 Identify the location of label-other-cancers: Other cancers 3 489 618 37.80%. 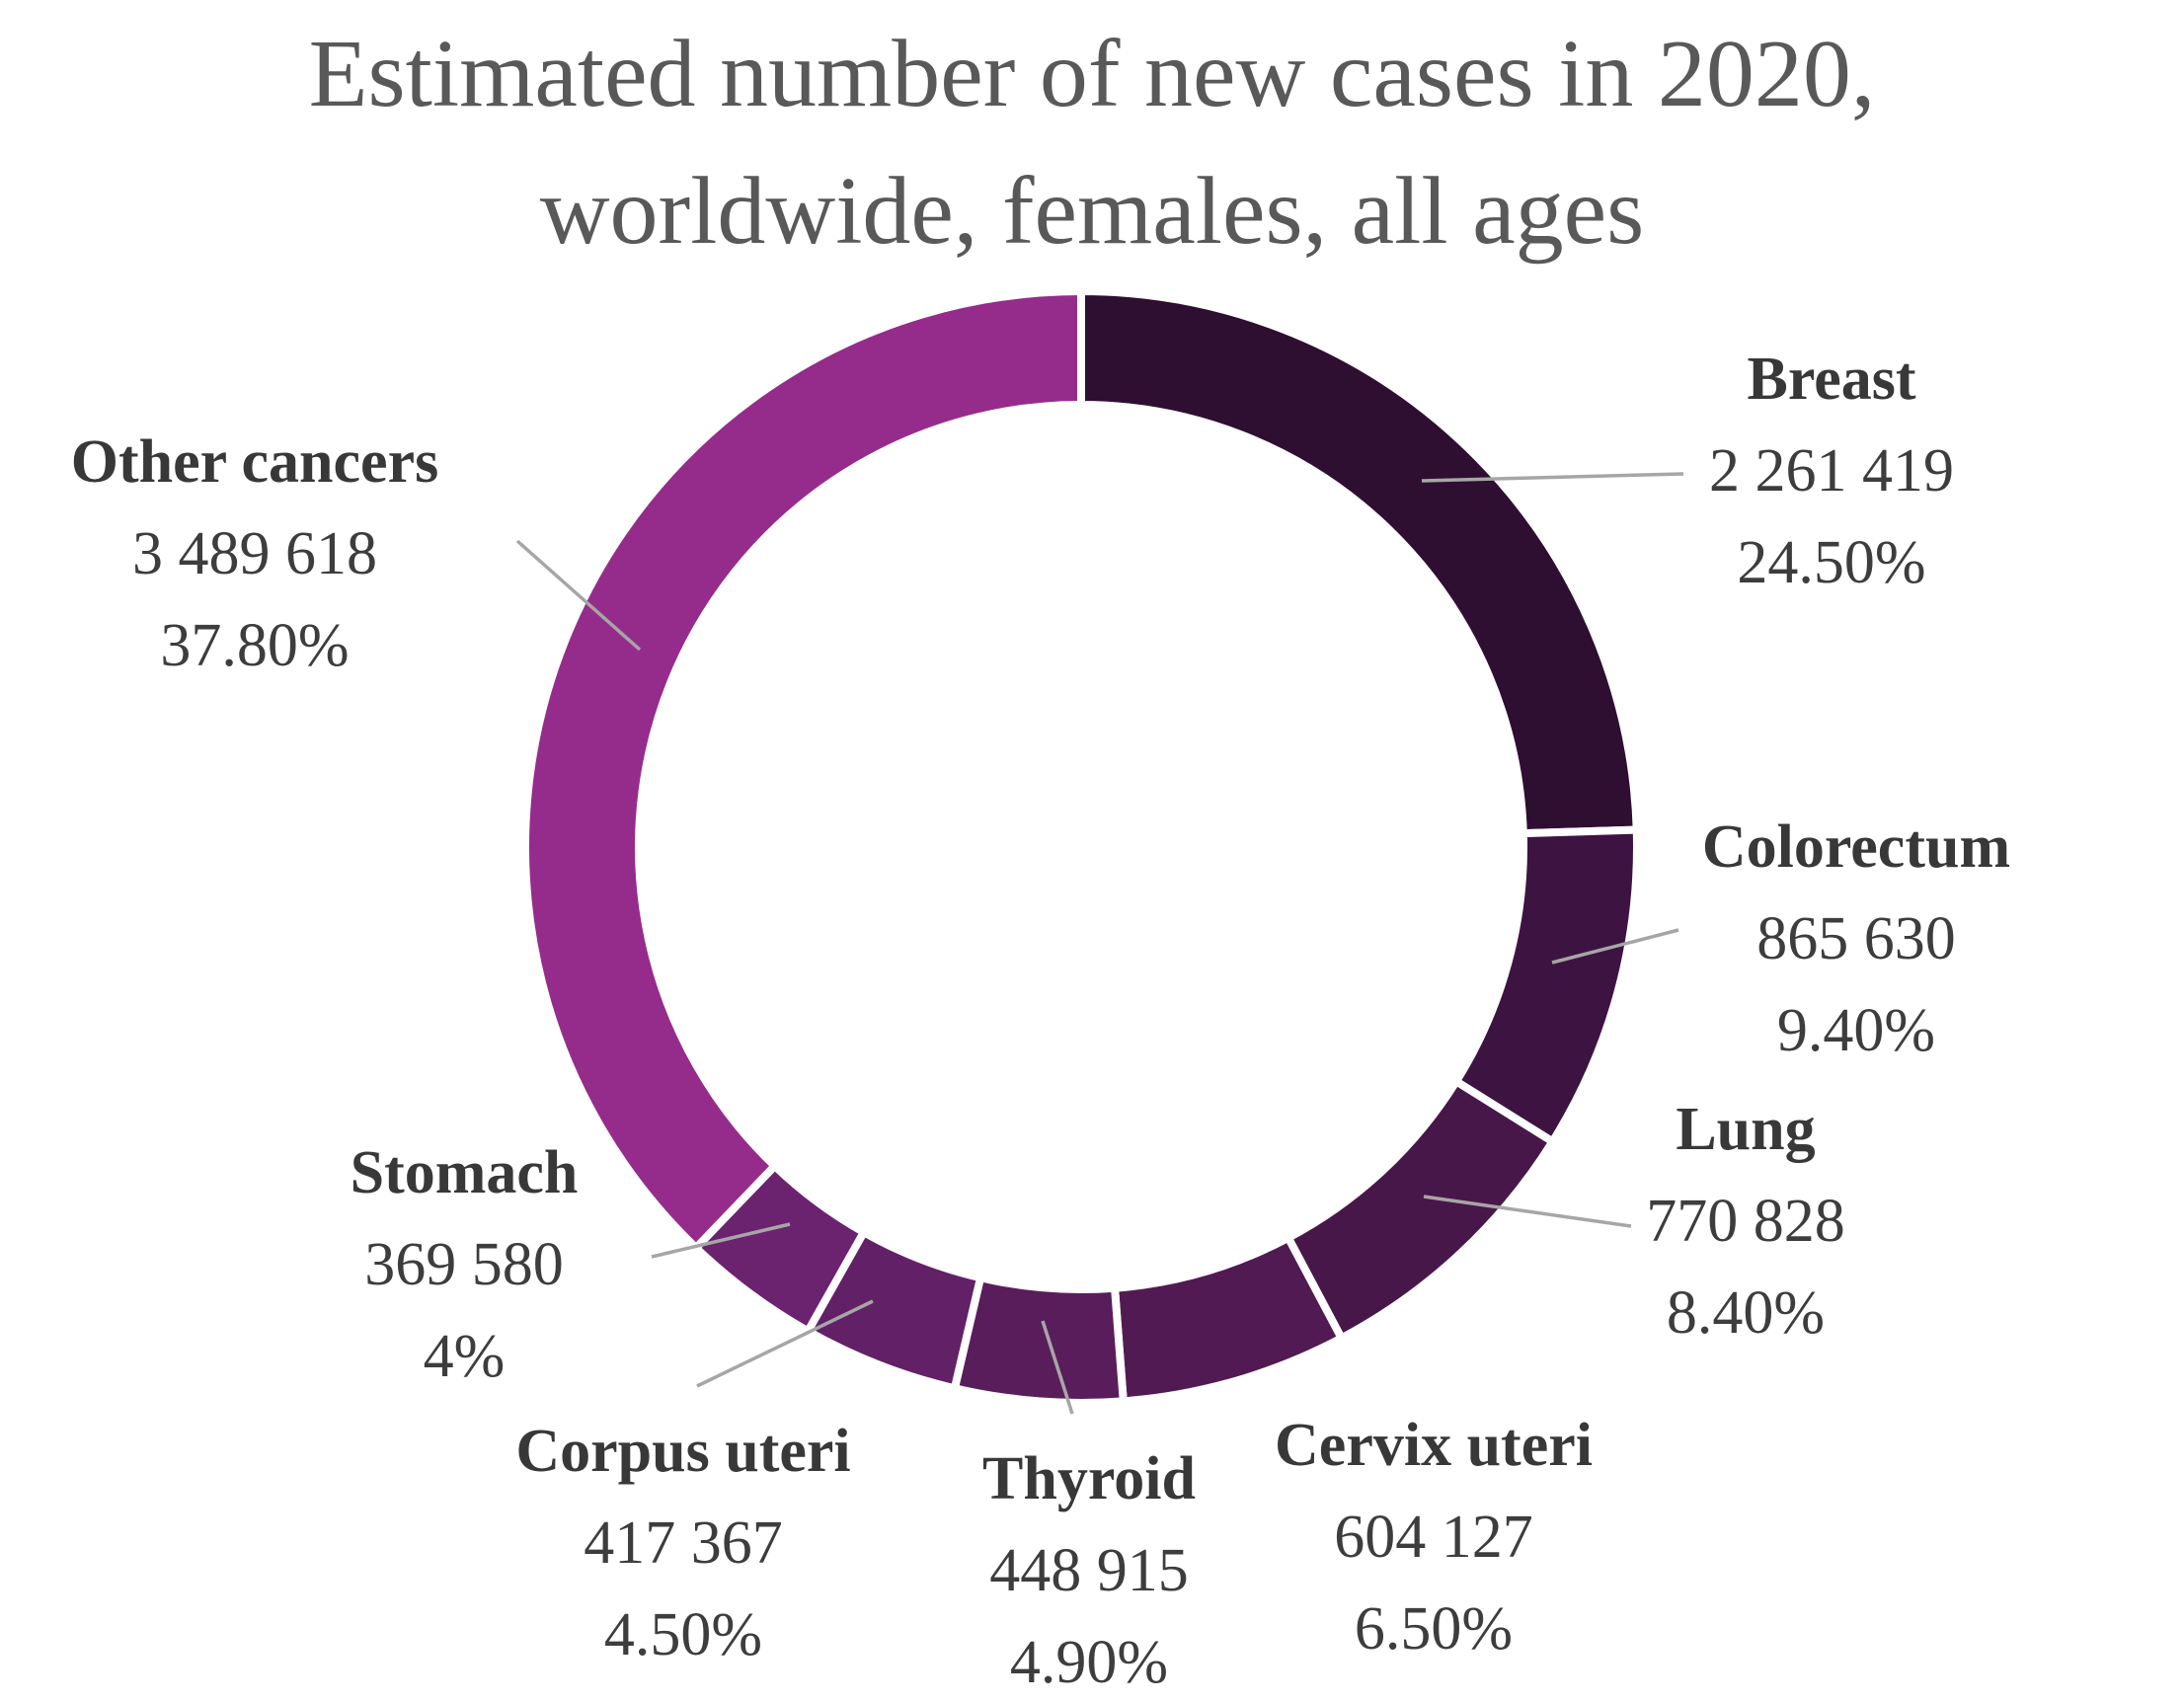
(255, 554).